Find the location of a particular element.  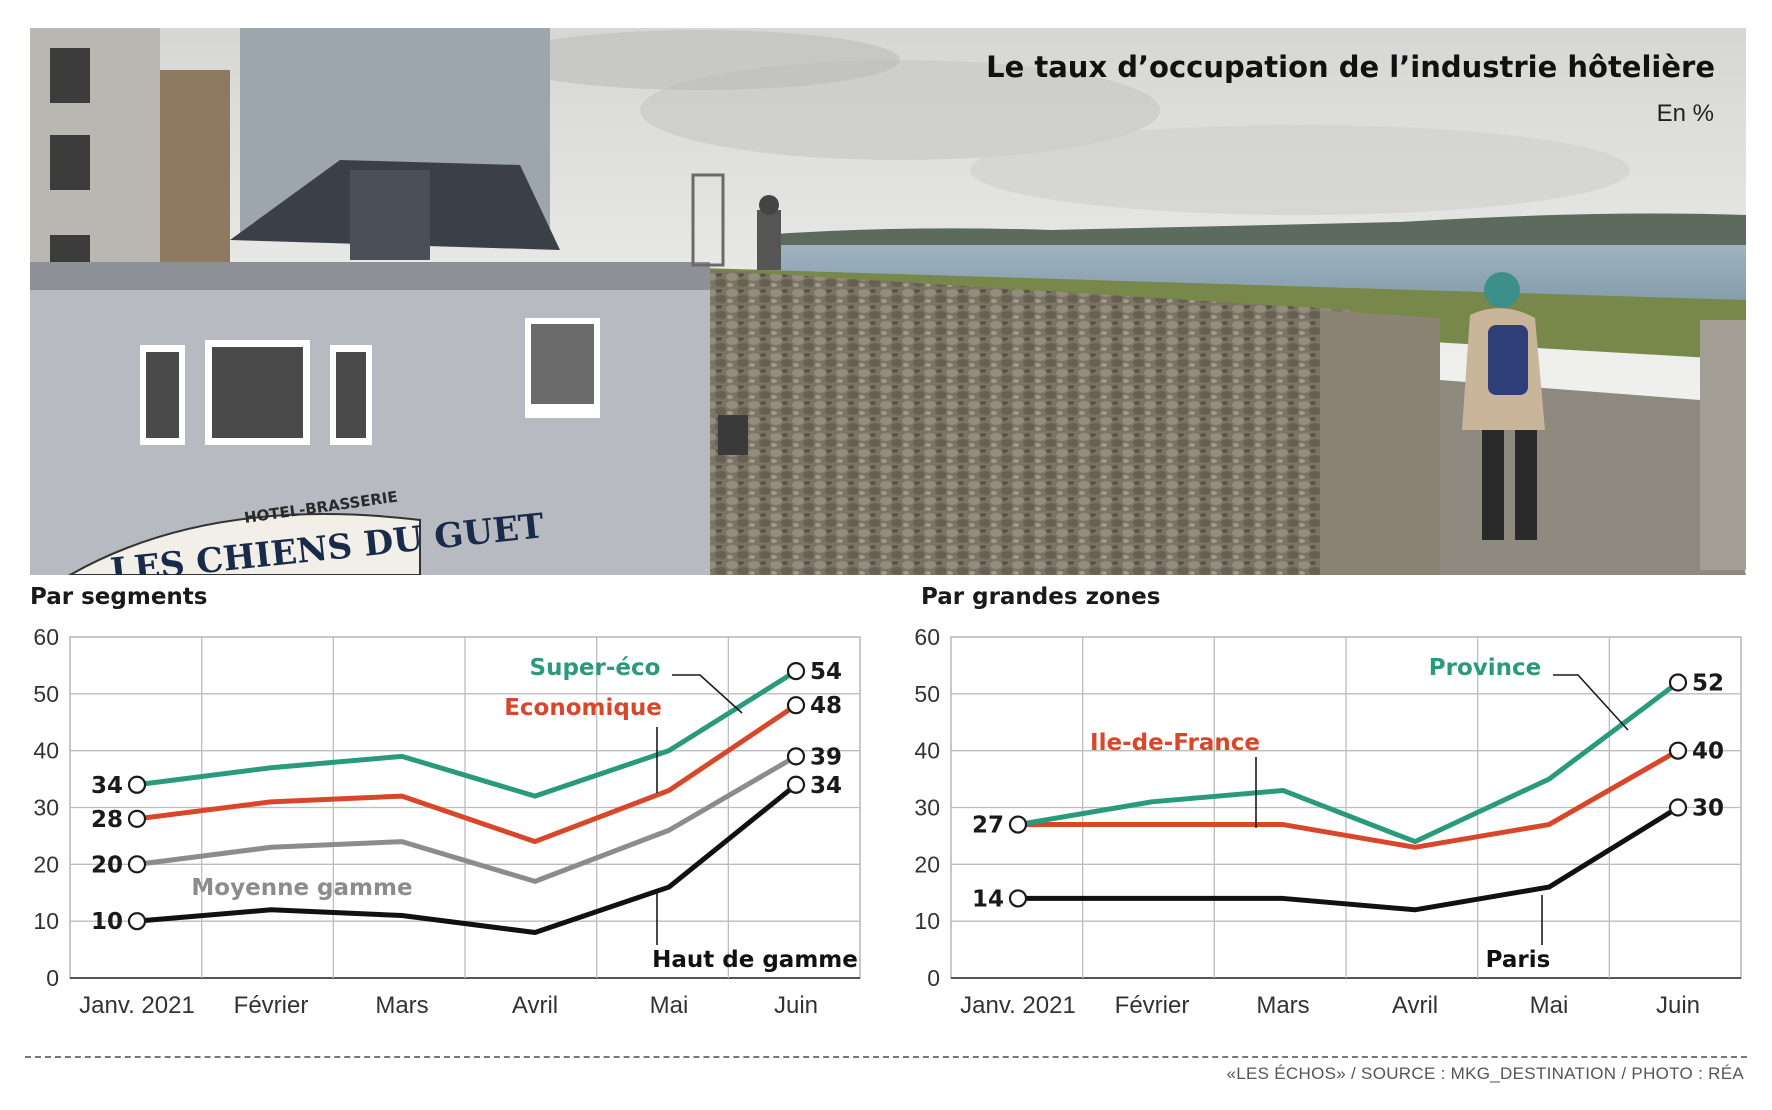

c1-series-name-province: Province is located at coordinates (1485, 668).